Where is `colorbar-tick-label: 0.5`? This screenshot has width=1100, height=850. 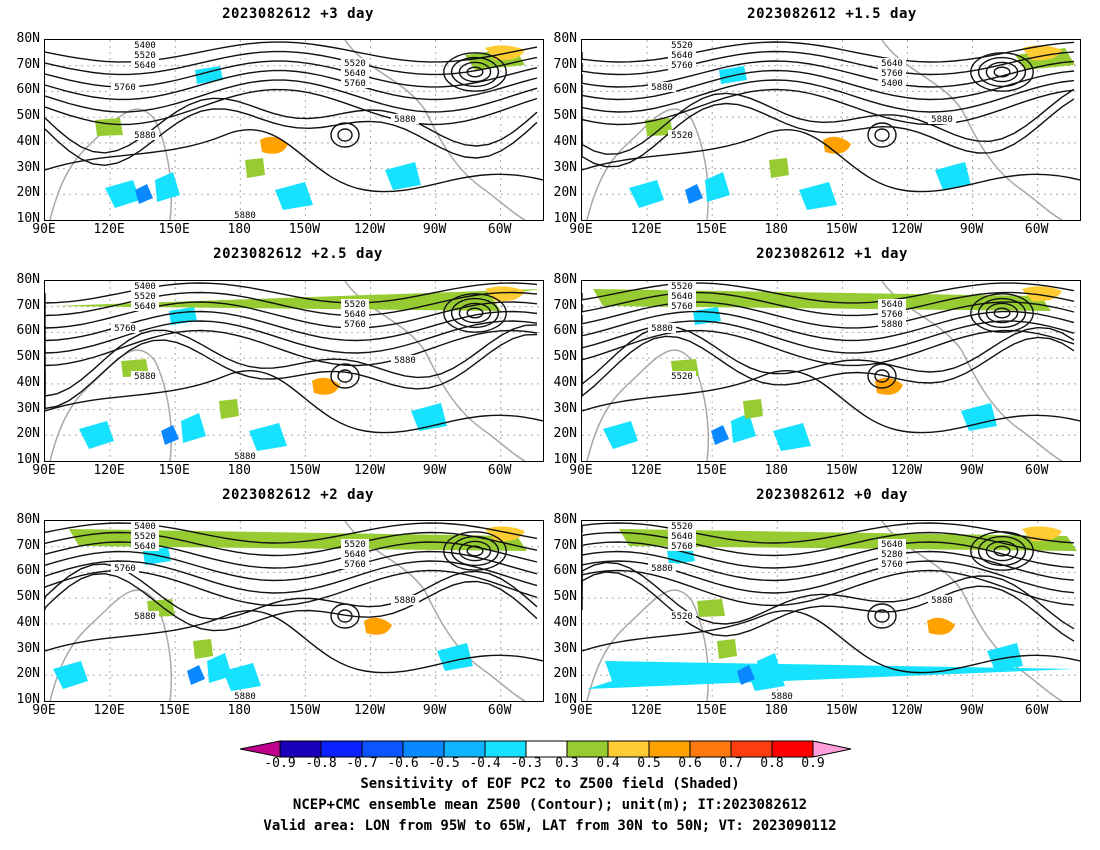 colorbar-tick-label: 0.5 is located at coordinates (649, 763).